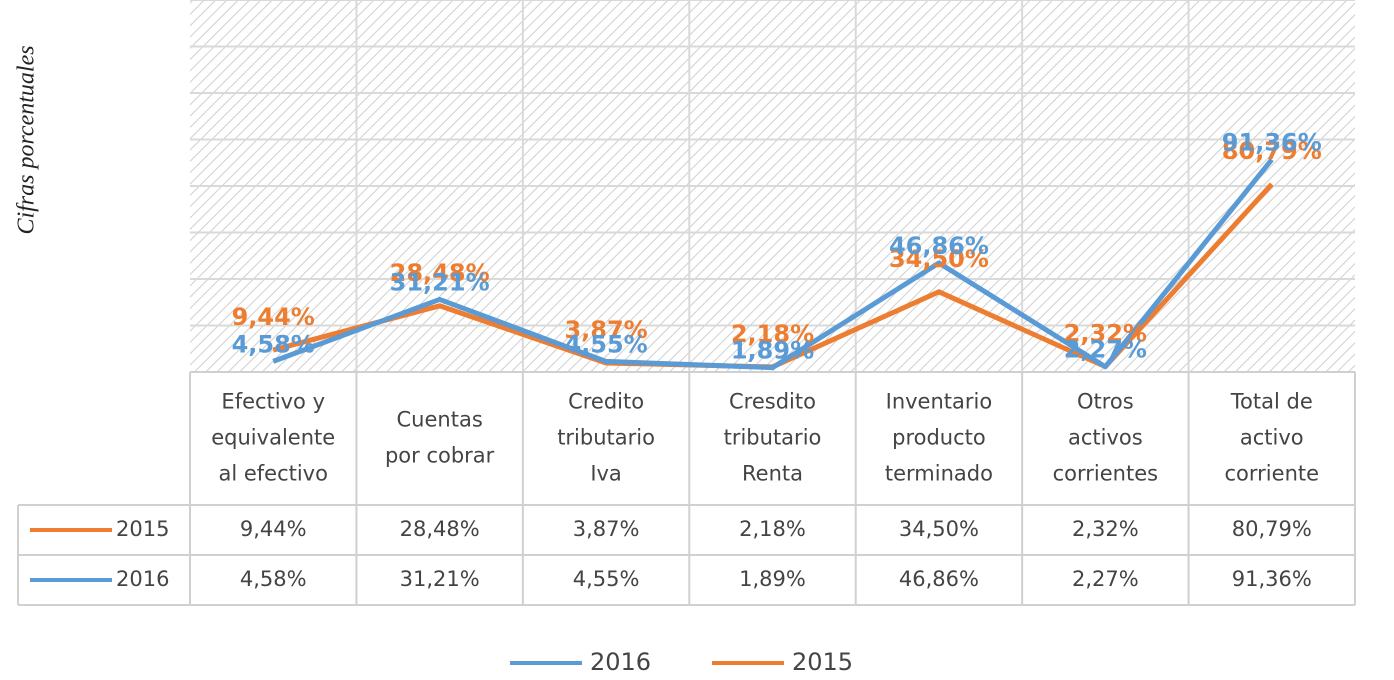 The width and height of the screenshot is (1394, 680). What do you see at coordinates (1272, 143) in the screenshot?
I see `data-label: 91,36%` at bounding box center [1272, 143].